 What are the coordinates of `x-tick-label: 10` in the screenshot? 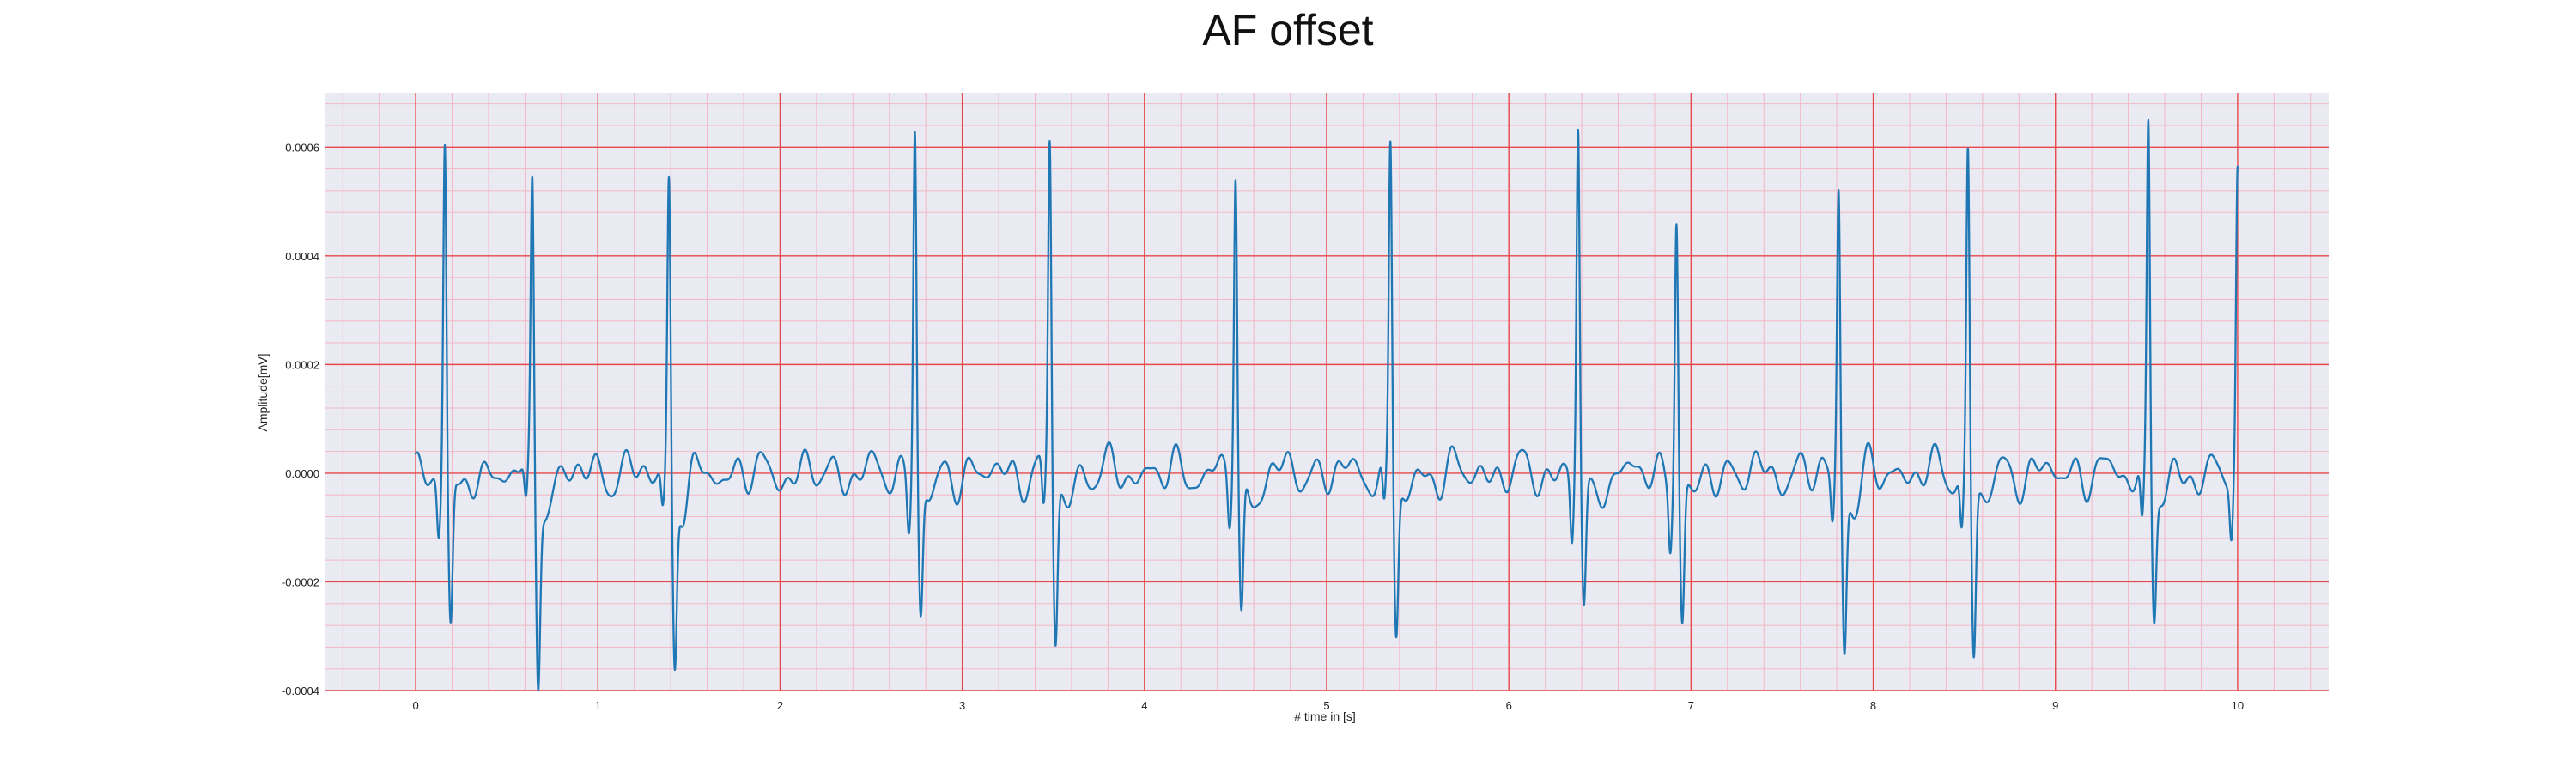 It's located at (2238, 705).